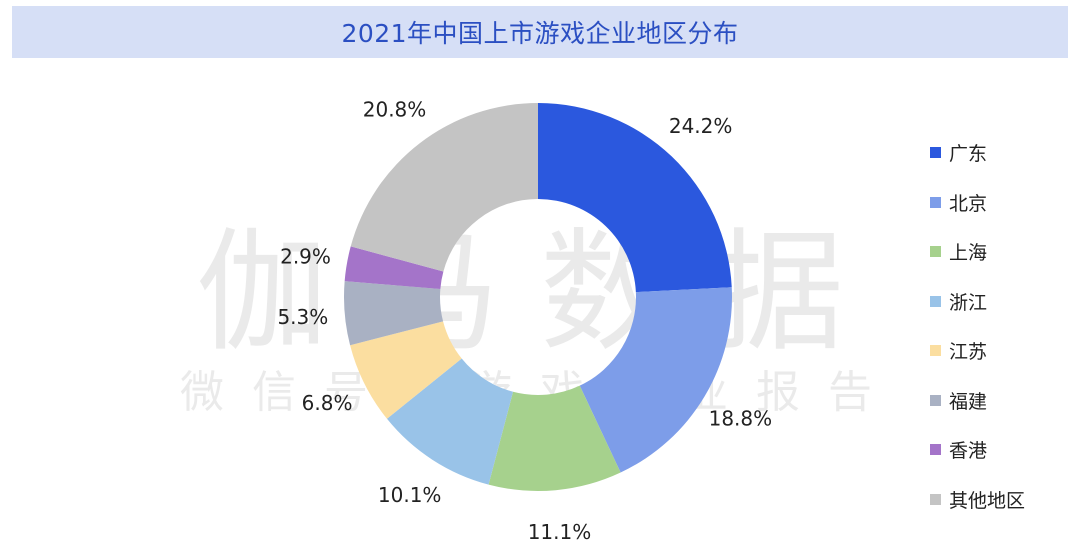 The width and height of the screenshot is (1080, 547). Describe the element at coordinates (968, 401) in the screenshot. I see `legend-label: 福建` at that location.